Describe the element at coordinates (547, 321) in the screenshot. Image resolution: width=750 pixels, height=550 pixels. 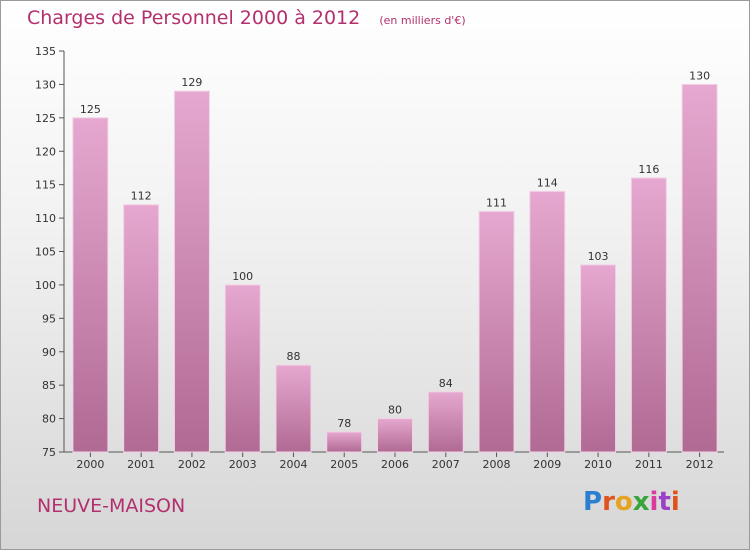
I see `bar-2009` at that location.